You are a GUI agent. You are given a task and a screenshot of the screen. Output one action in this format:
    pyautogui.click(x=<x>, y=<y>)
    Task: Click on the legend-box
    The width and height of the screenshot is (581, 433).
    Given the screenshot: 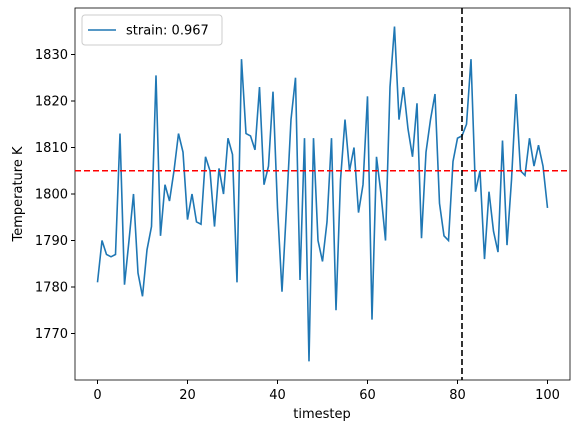 What is the action you would take?
    pyautogui.click(x=152, y=30)
    